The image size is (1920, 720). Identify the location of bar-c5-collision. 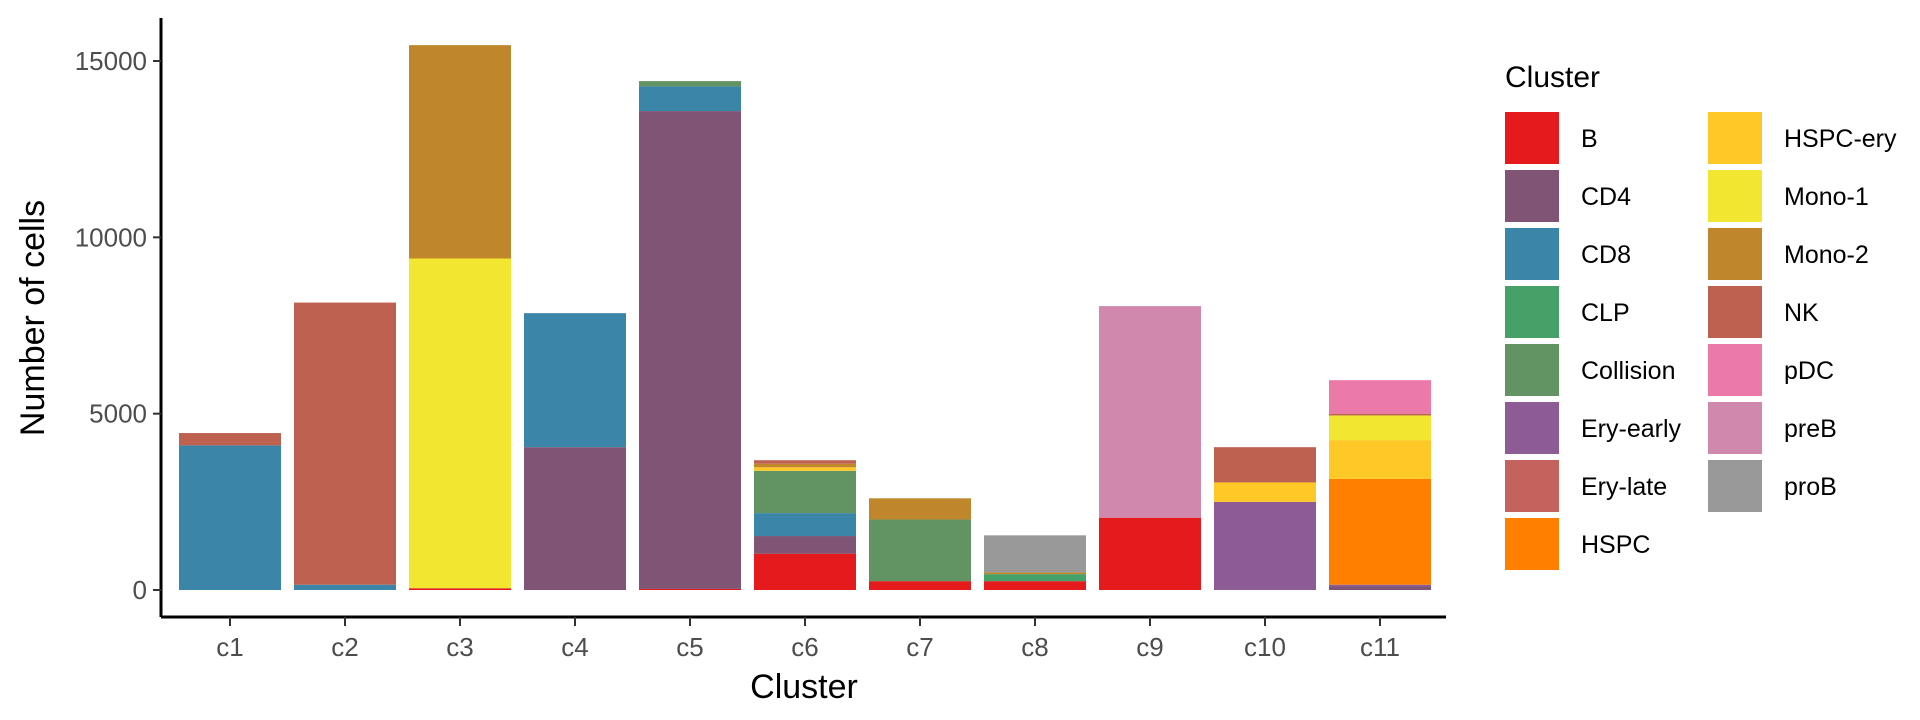
(690, 84).